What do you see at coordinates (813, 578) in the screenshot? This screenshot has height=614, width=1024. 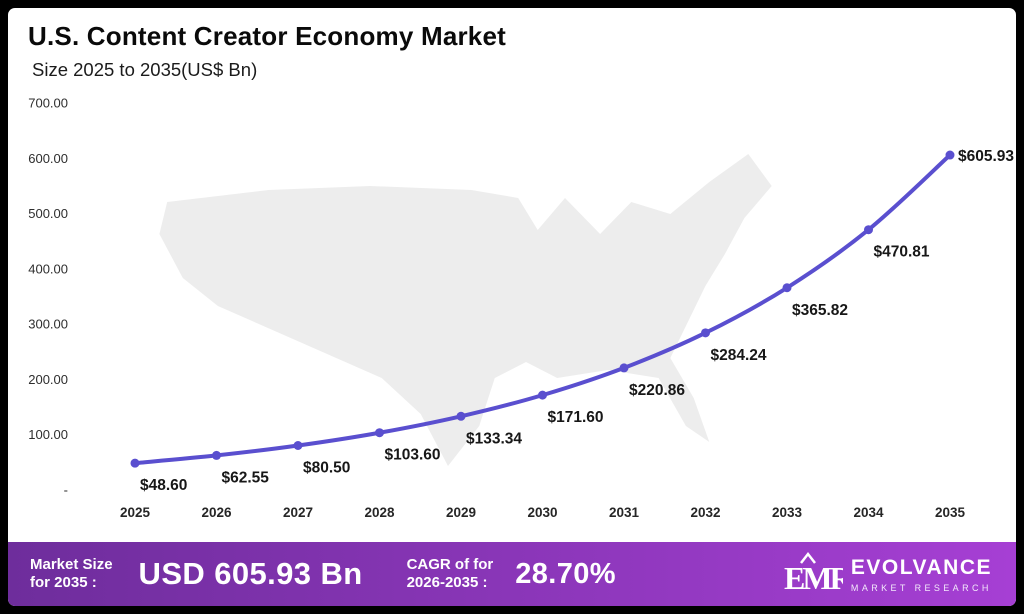 I see `svg-text: EMR` at bounding box center [813, 578].